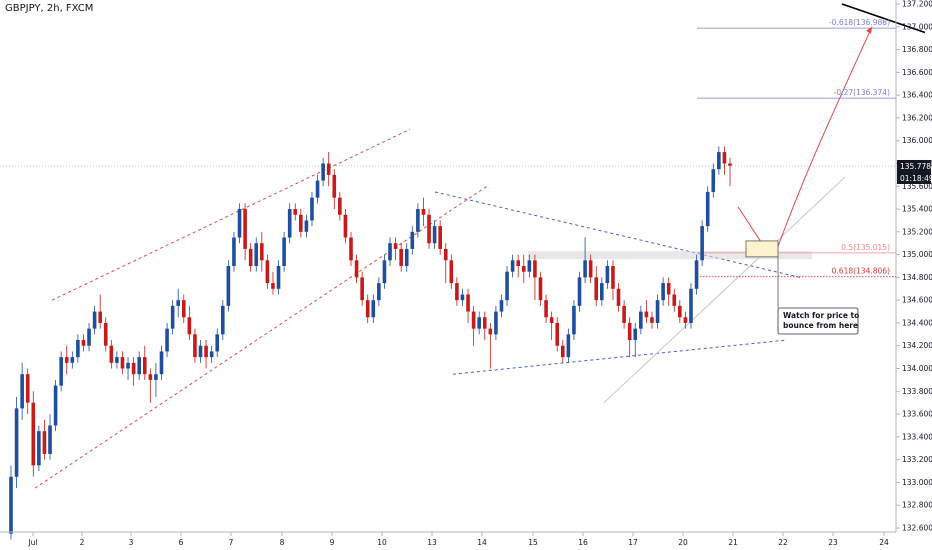 This screenshot has width=932, height=550. I want to click on support-zone, so click(670, 255).